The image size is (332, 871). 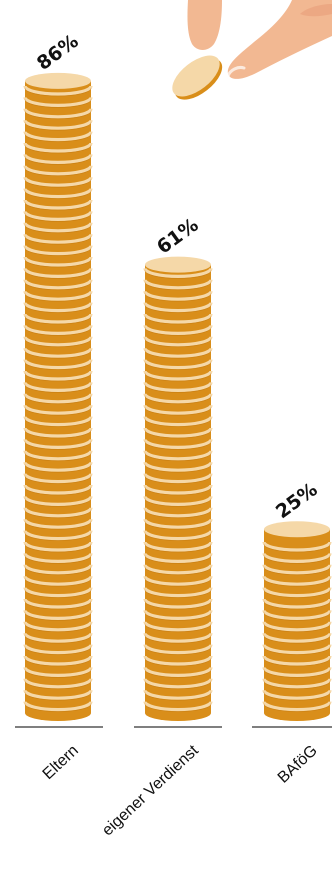 What do you see at coordinates (204, 25) in the screenshot?
I see `thumb-shape` at bounding box center [204, 25].